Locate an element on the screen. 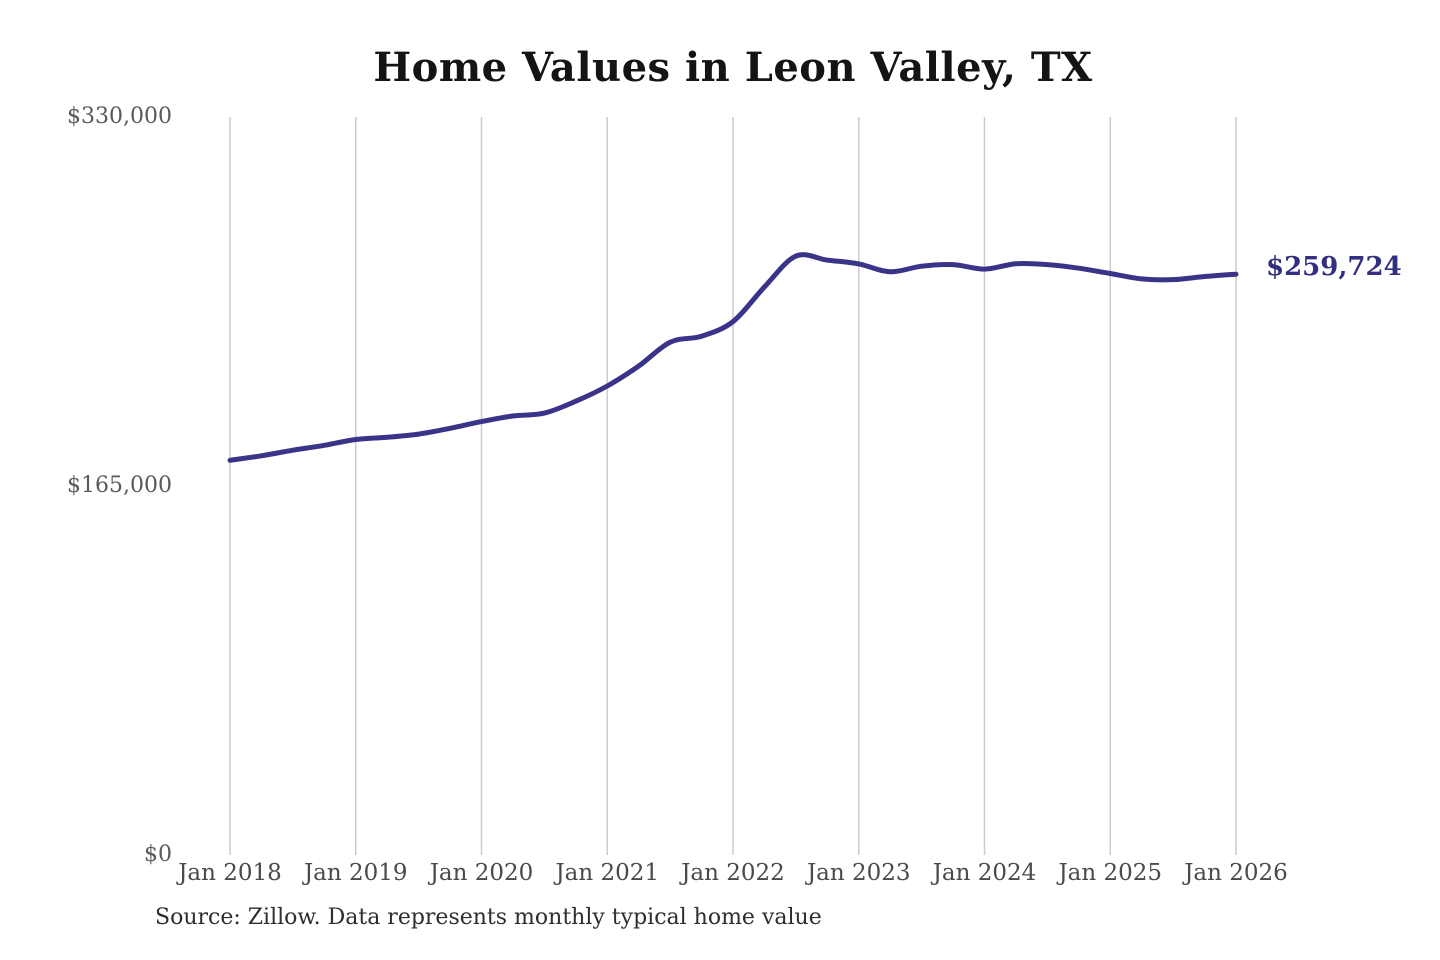  chart-title: Home Values in Leon Valley, TX is located at coordinates (733, 67).